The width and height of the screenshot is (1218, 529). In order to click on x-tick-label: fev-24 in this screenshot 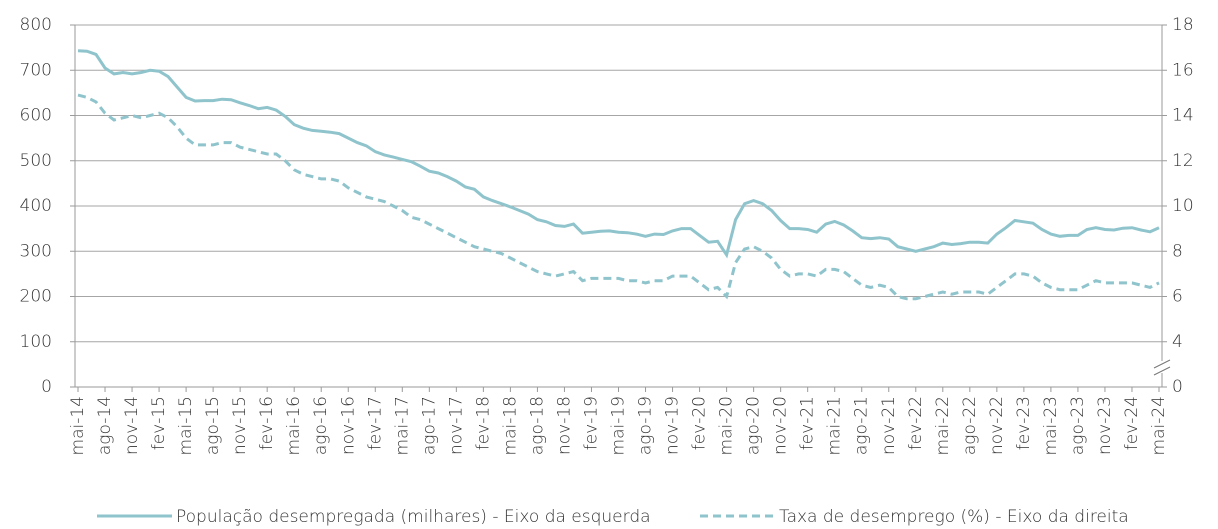, I will do `click(1132, 423)`.